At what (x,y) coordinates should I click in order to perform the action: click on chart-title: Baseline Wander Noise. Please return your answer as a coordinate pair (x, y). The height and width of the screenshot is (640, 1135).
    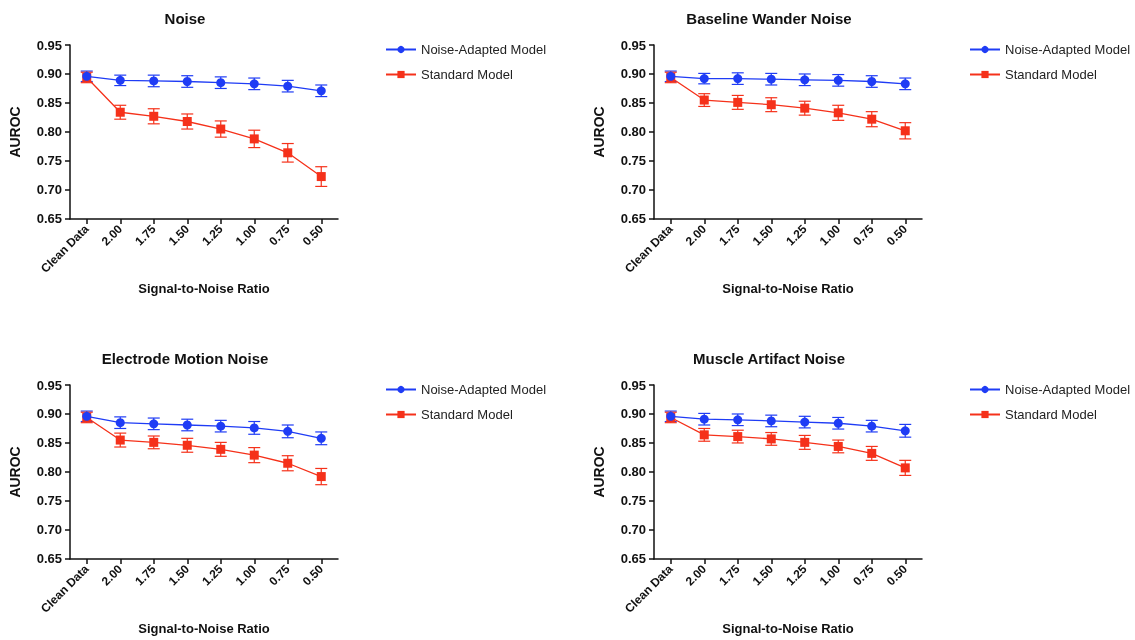
    Looking at the image, I should click on (769, 18).